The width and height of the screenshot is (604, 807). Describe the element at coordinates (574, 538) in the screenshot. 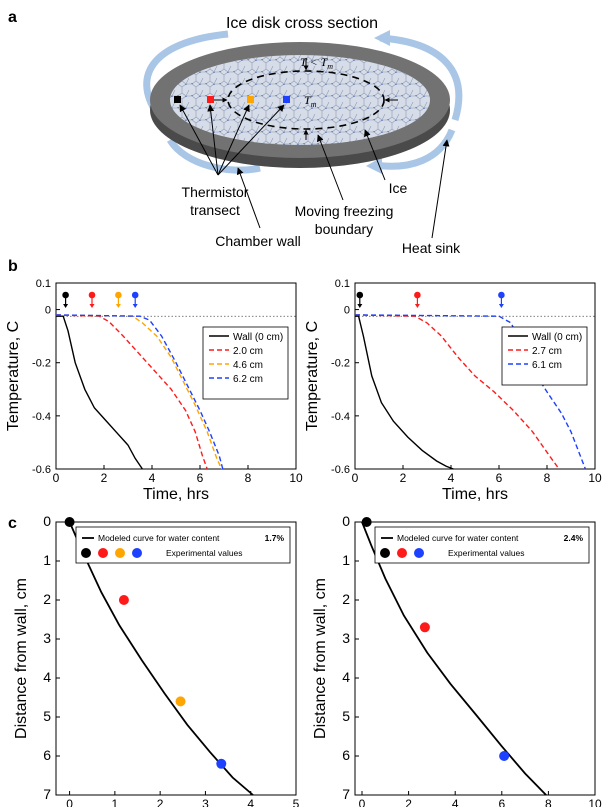

I see `legend-model-value: 2.4%` at that location.